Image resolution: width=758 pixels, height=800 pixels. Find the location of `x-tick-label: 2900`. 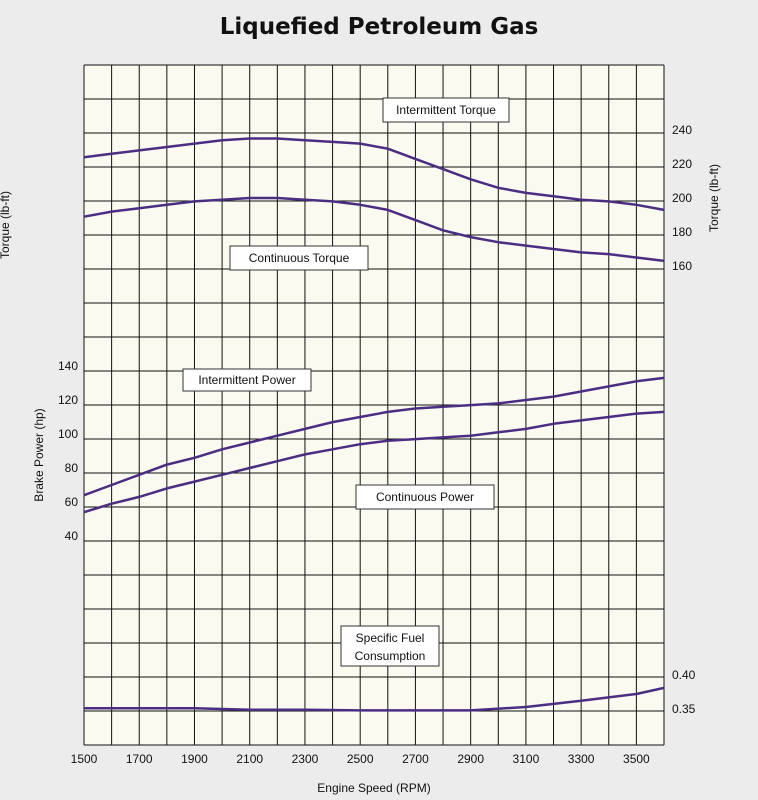

x-tick-label: 2900 is located at coordinates (470, 759).